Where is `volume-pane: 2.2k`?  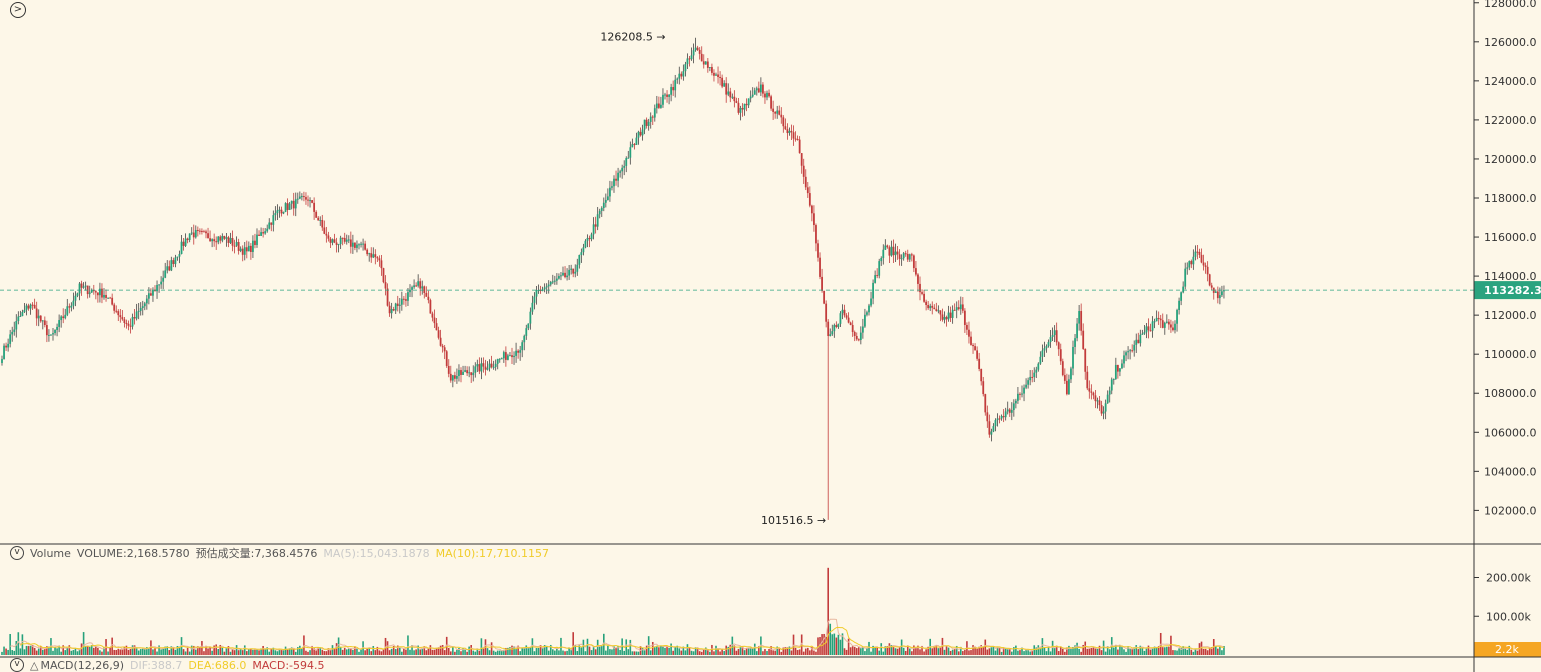
volume-pane: 2.2k is located at coordinates (771, 612).